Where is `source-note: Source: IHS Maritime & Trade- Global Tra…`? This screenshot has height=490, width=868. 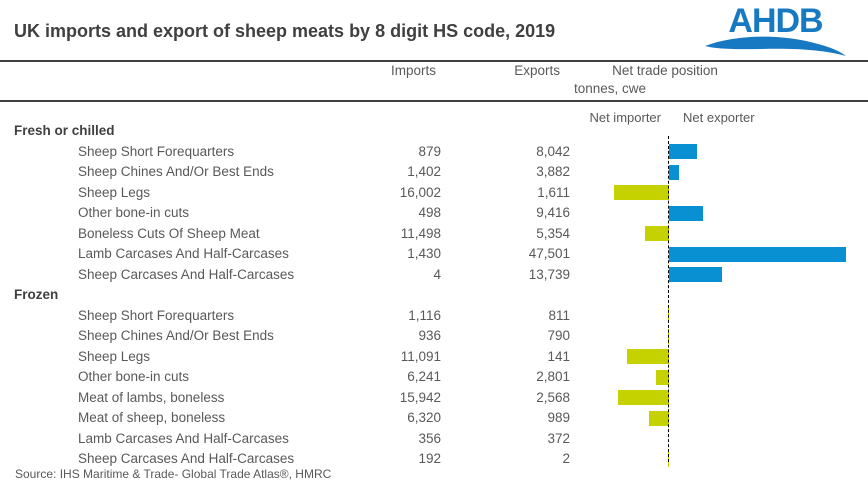 source-note: Source: IHS Maritime & Trade- Global Tra… is located at coordinates (173, 474).